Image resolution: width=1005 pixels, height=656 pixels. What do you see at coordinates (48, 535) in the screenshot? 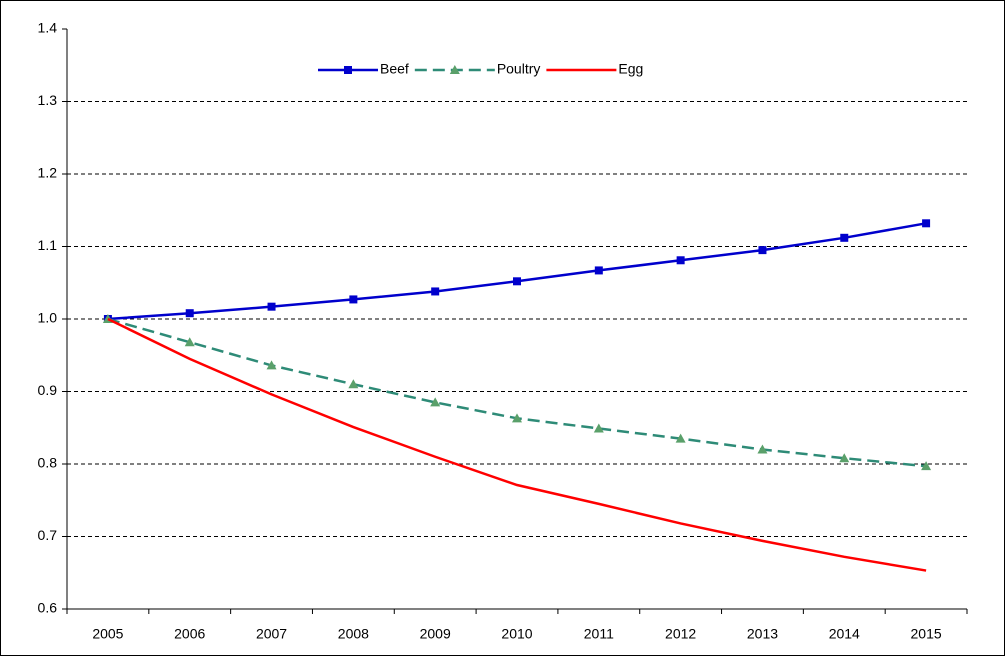
I see `y-tick-label: 0.7` at bounding box center [48, 535].